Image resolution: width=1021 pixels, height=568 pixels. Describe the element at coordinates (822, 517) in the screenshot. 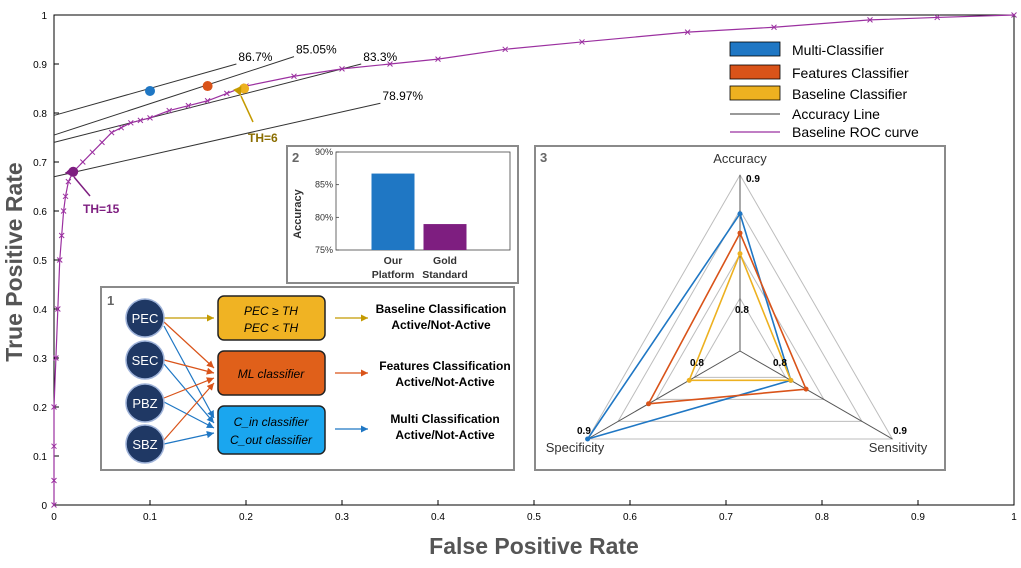

I see `x-tick-label: 0.8` at that location.